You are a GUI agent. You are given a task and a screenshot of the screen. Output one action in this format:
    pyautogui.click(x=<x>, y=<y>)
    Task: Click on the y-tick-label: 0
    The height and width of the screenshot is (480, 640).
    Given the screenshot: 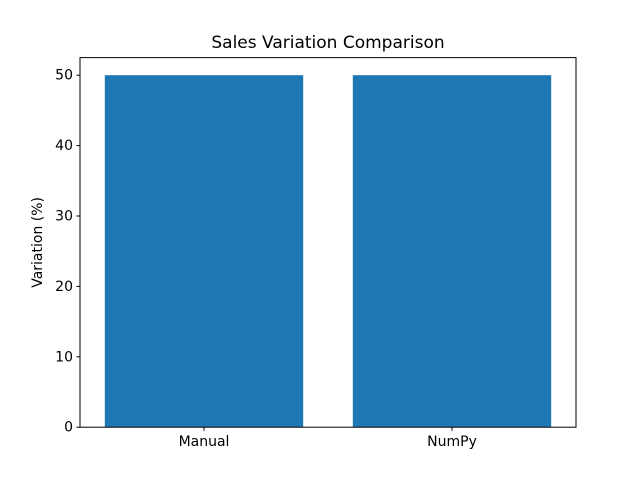 What is the action you would take?
    pyautogui.click(x=68, y=428)
    